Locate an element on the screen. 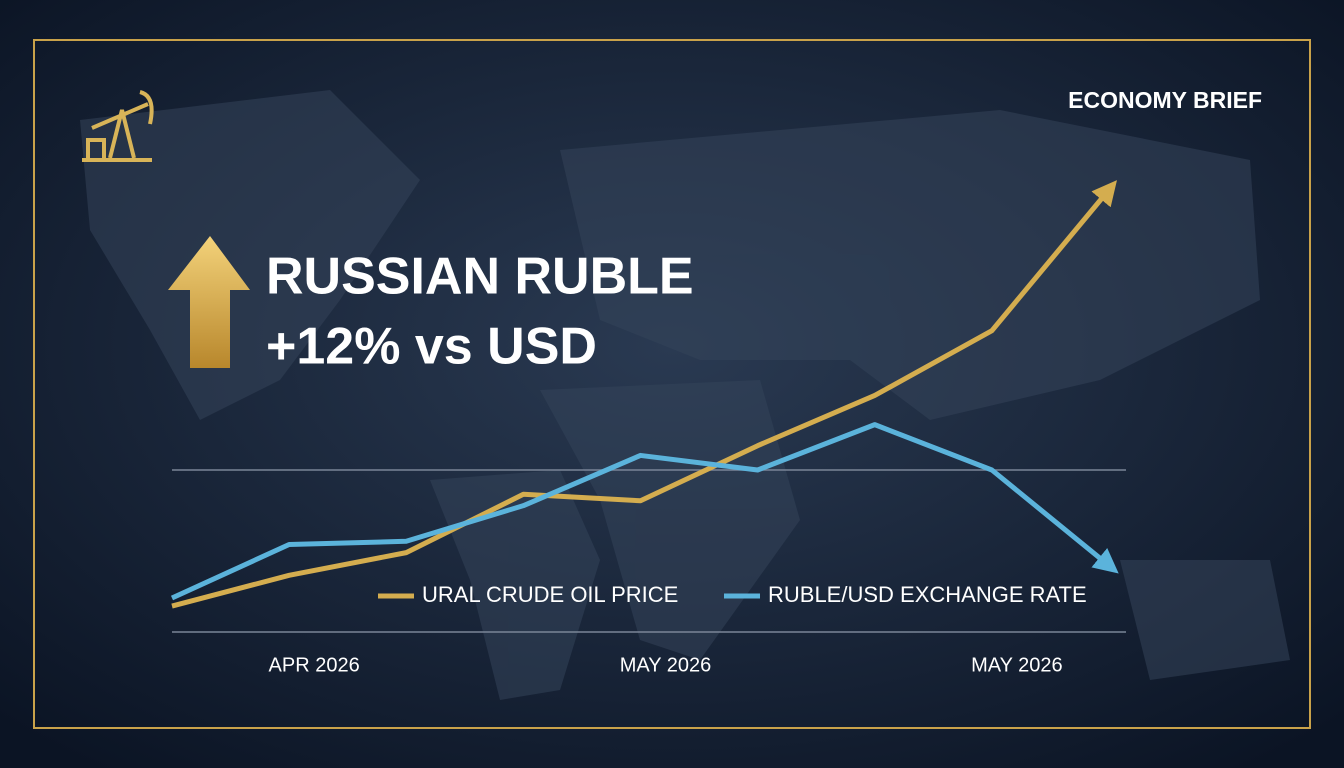 The image size is (1344, 768). x-tick-label: APR 2026 is located at coordinates (314, 665).